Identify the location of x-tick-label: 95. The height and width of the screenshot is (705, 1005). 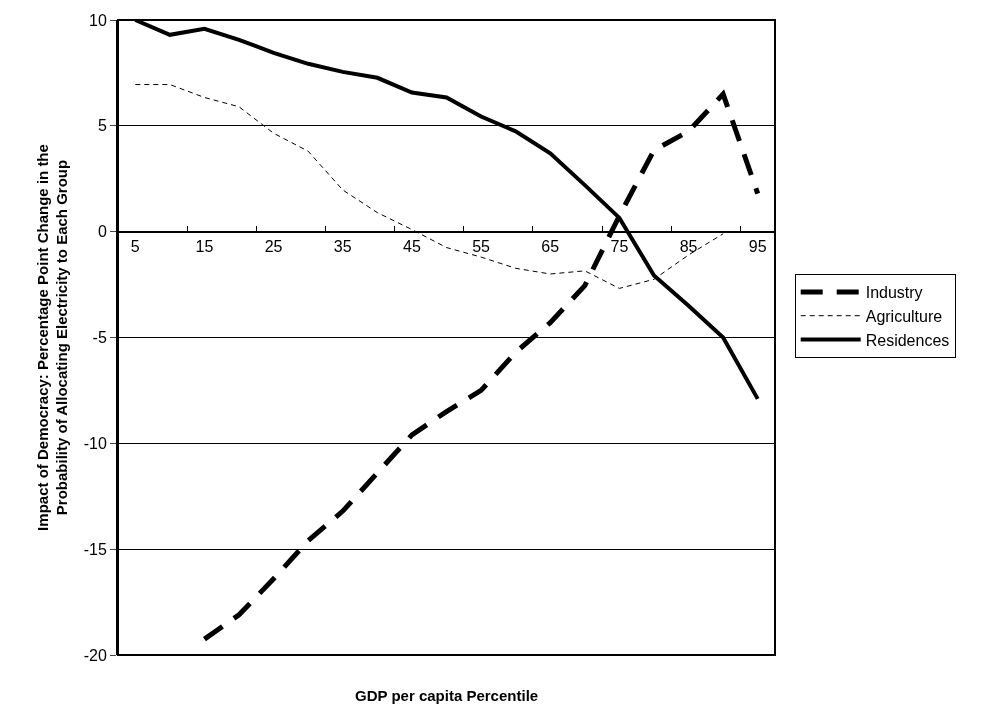
(757, 246).